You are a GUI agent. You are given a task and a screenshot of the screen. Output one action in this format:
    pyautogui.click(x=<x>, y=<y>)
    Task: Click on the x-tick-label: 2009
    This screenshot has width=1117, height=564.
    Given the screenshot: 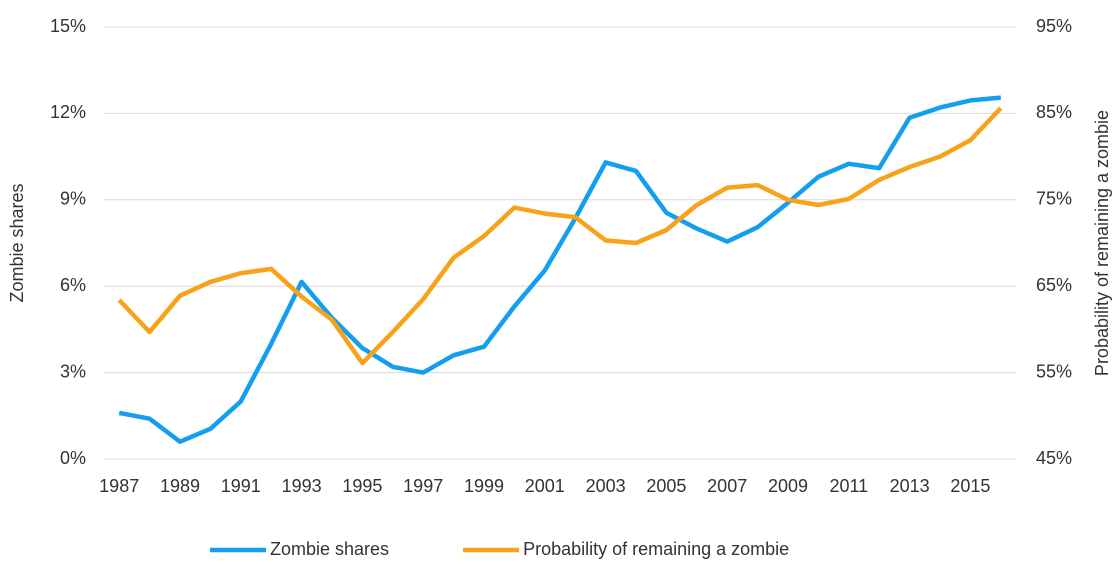 What is the action you would take?
    pyautogui.click(x=788, y=486)
    